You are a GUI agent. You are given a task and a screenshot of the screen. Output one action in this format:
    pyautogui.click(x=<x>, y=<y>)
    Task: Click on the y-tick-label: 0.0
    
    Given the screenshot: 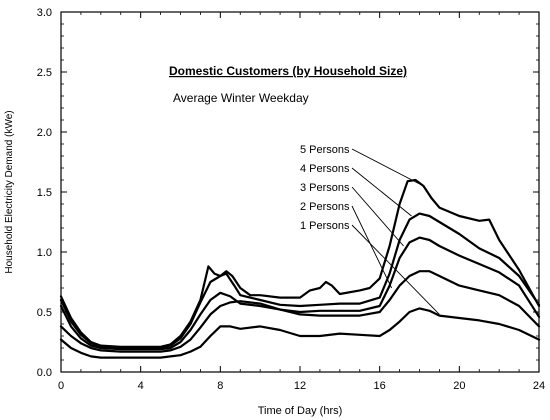 What is the action you would take?
    pyautogui.click(x=44, y=373)
    